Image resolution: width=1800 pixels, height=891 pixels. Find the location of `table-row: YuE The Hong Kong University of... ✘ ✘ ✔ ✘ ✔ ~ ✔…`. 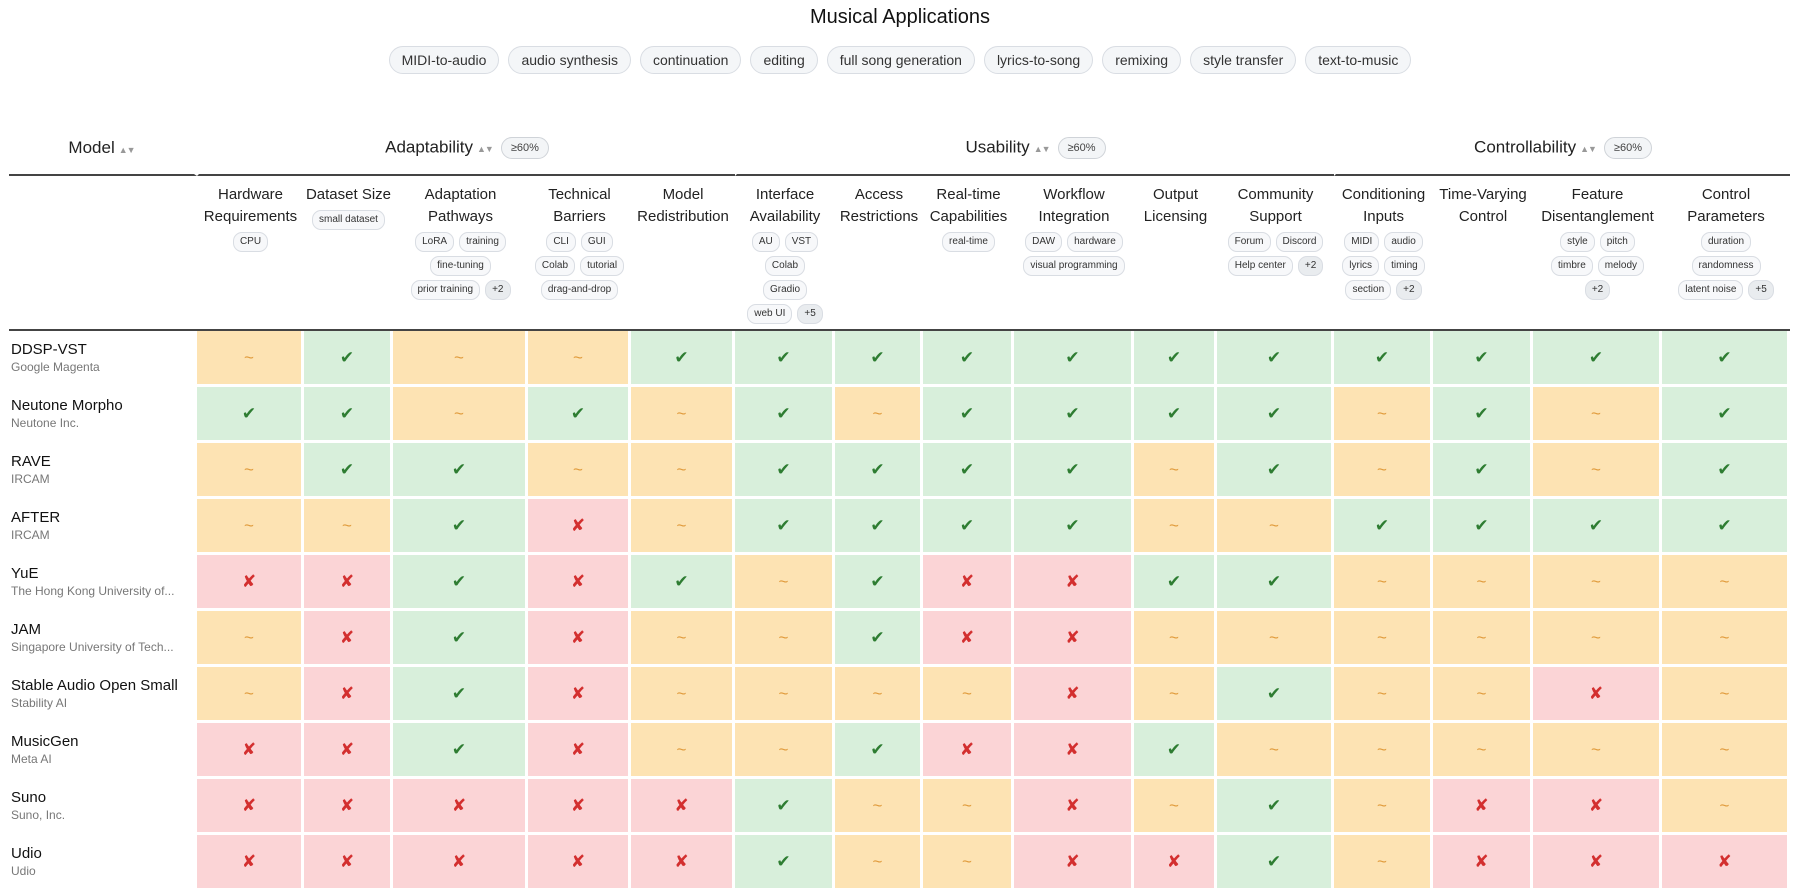

table-row: YuE The Hong Kong University of... ✘ ✘ ✔ ✘ ✔ ~ ✔… is located at coordinates (900, 583).